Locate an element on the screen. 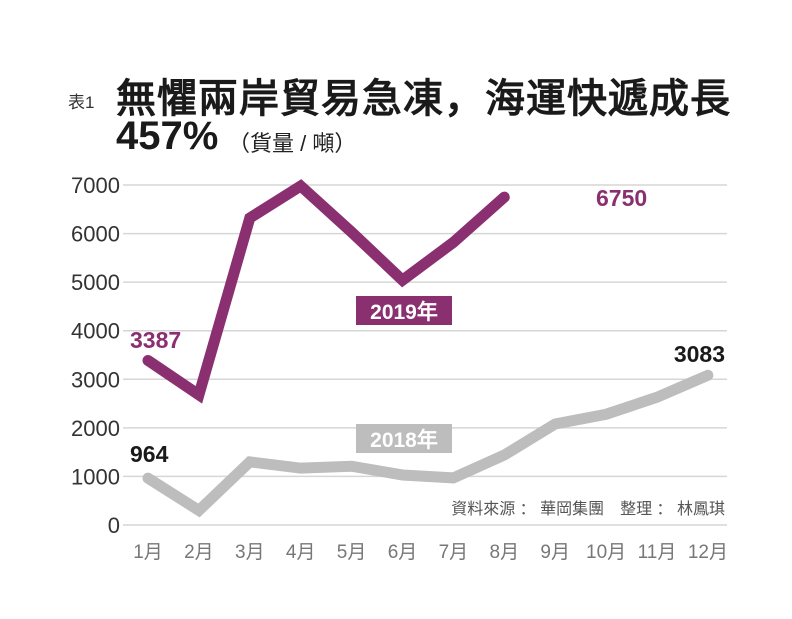 This screenshot has width=792, height=619. y-tick-label: 5000 is located at coordinates (95, 282).